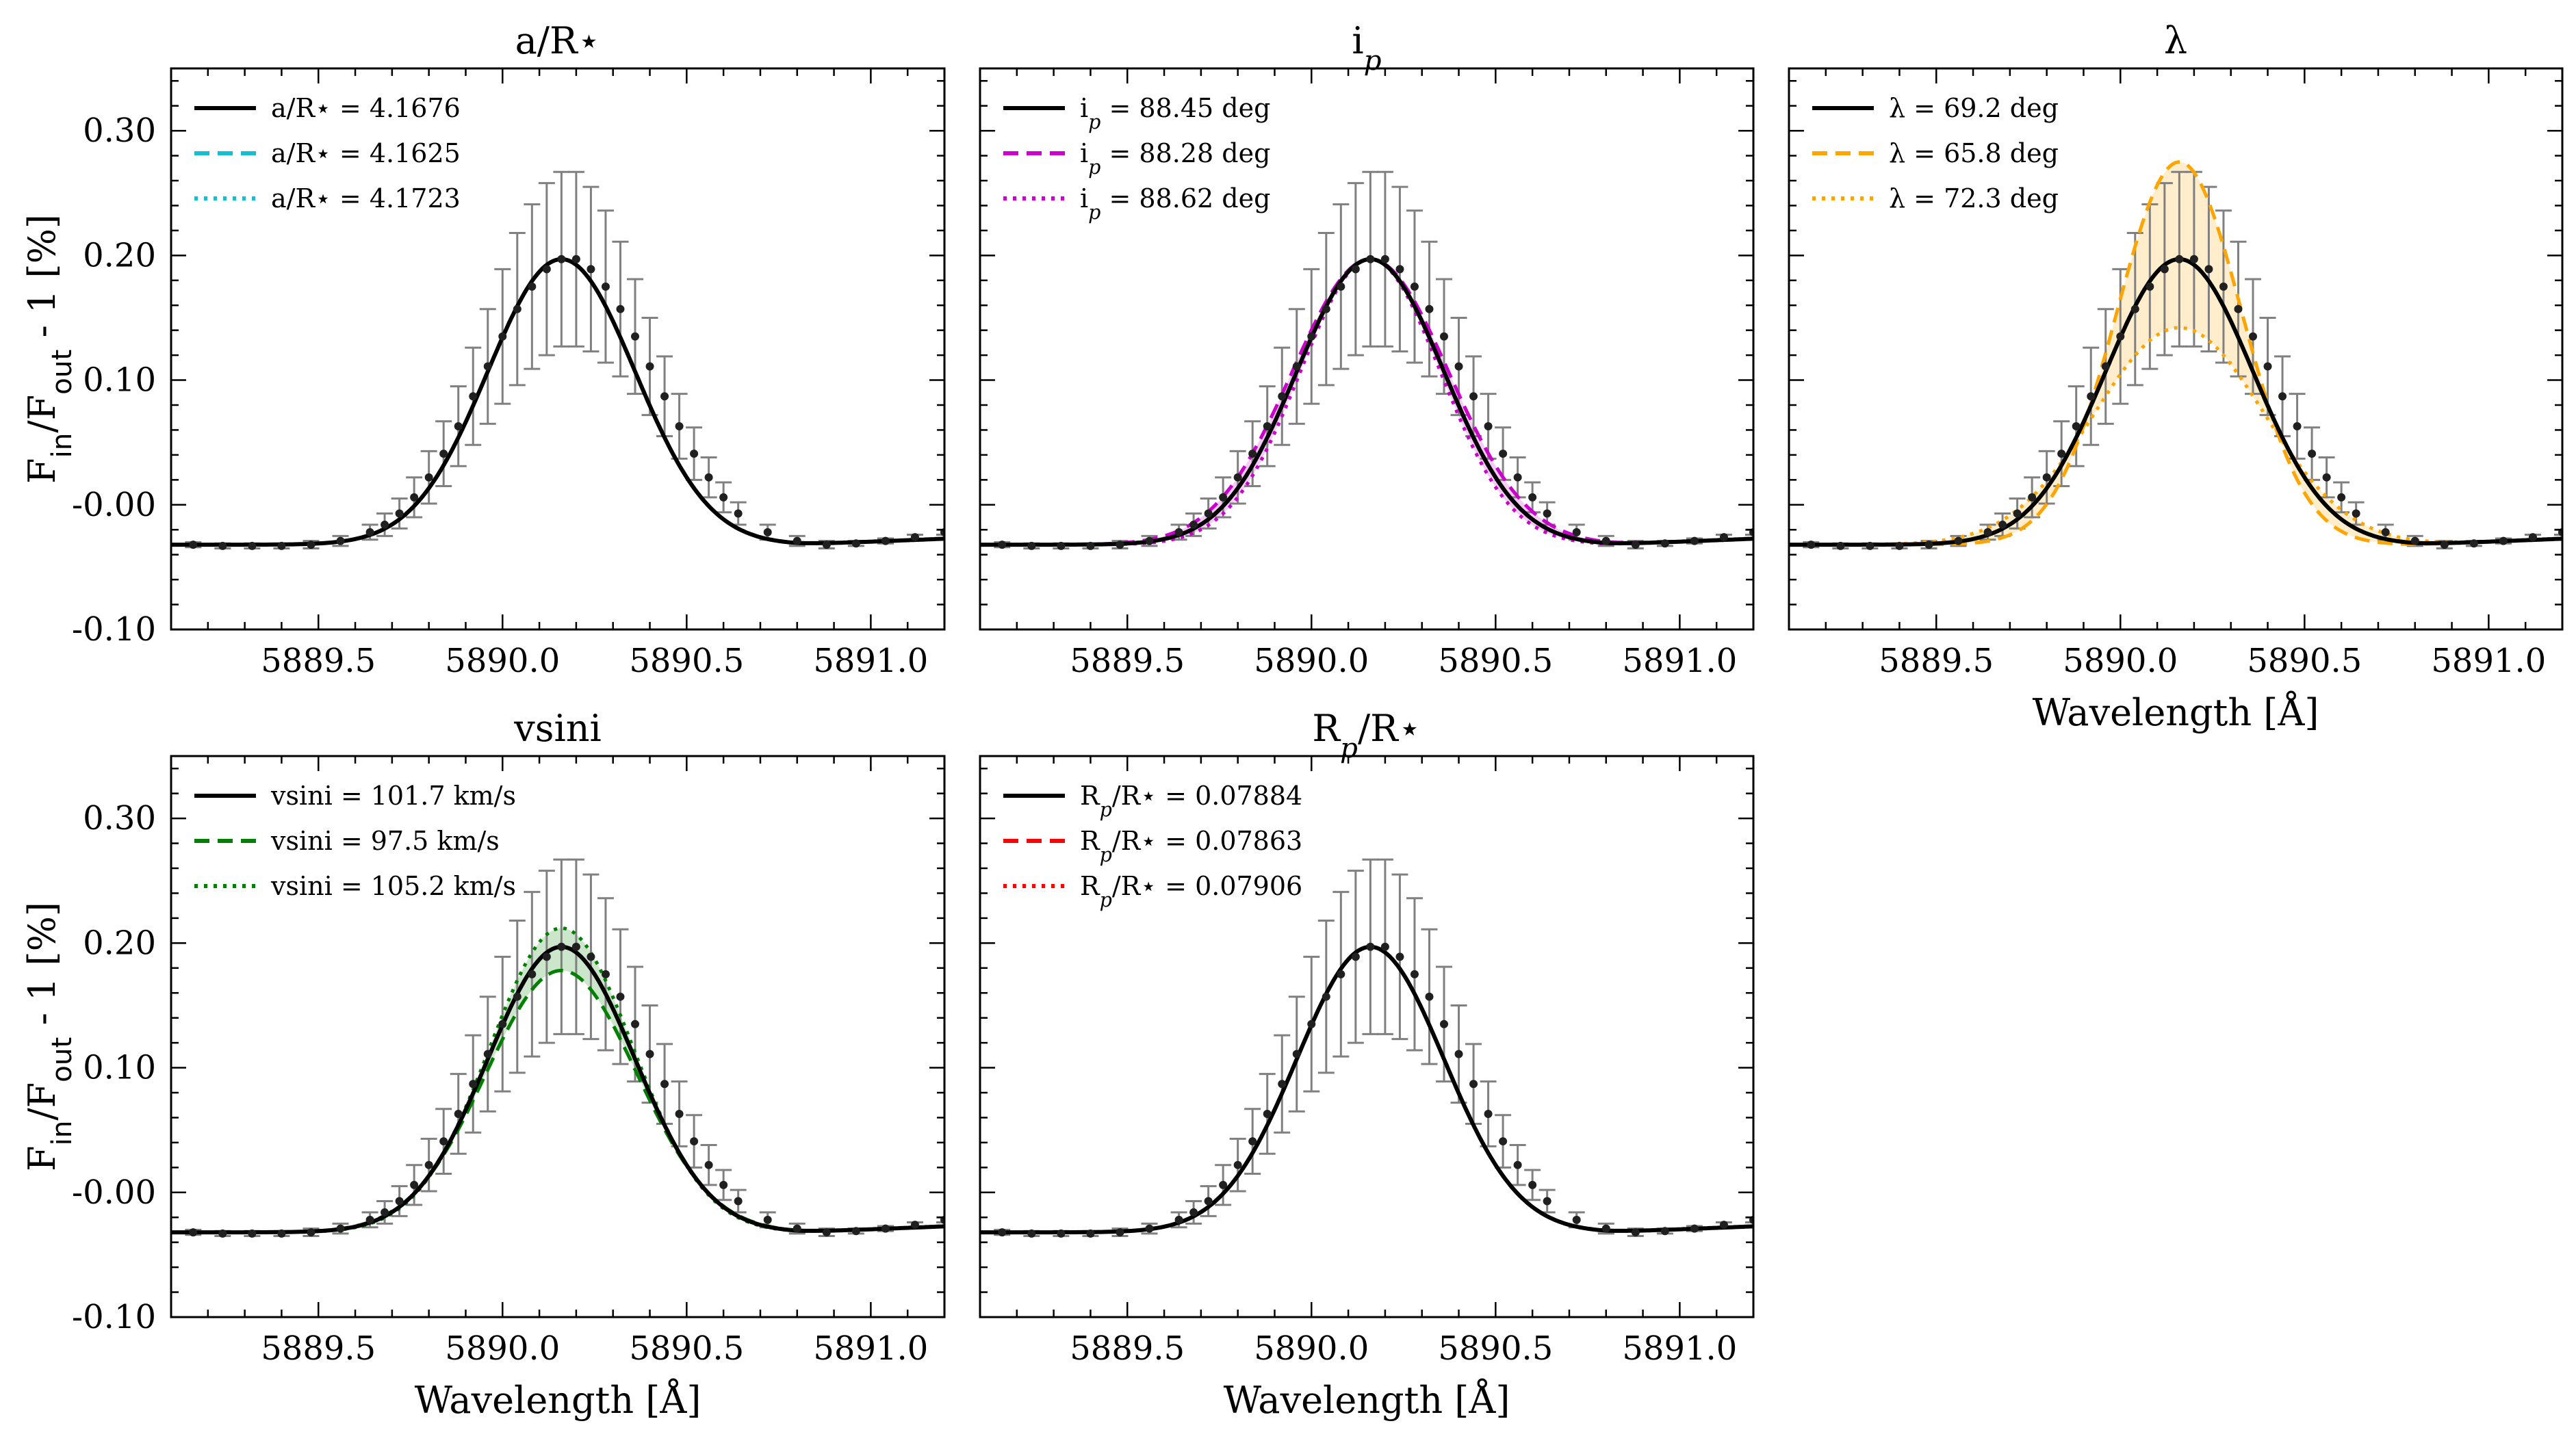 The image size is (2576, 1443). What do you see at coordinates (557, 360) in the screenshot?
I see `plot-area` at bounding box center [557, 360].